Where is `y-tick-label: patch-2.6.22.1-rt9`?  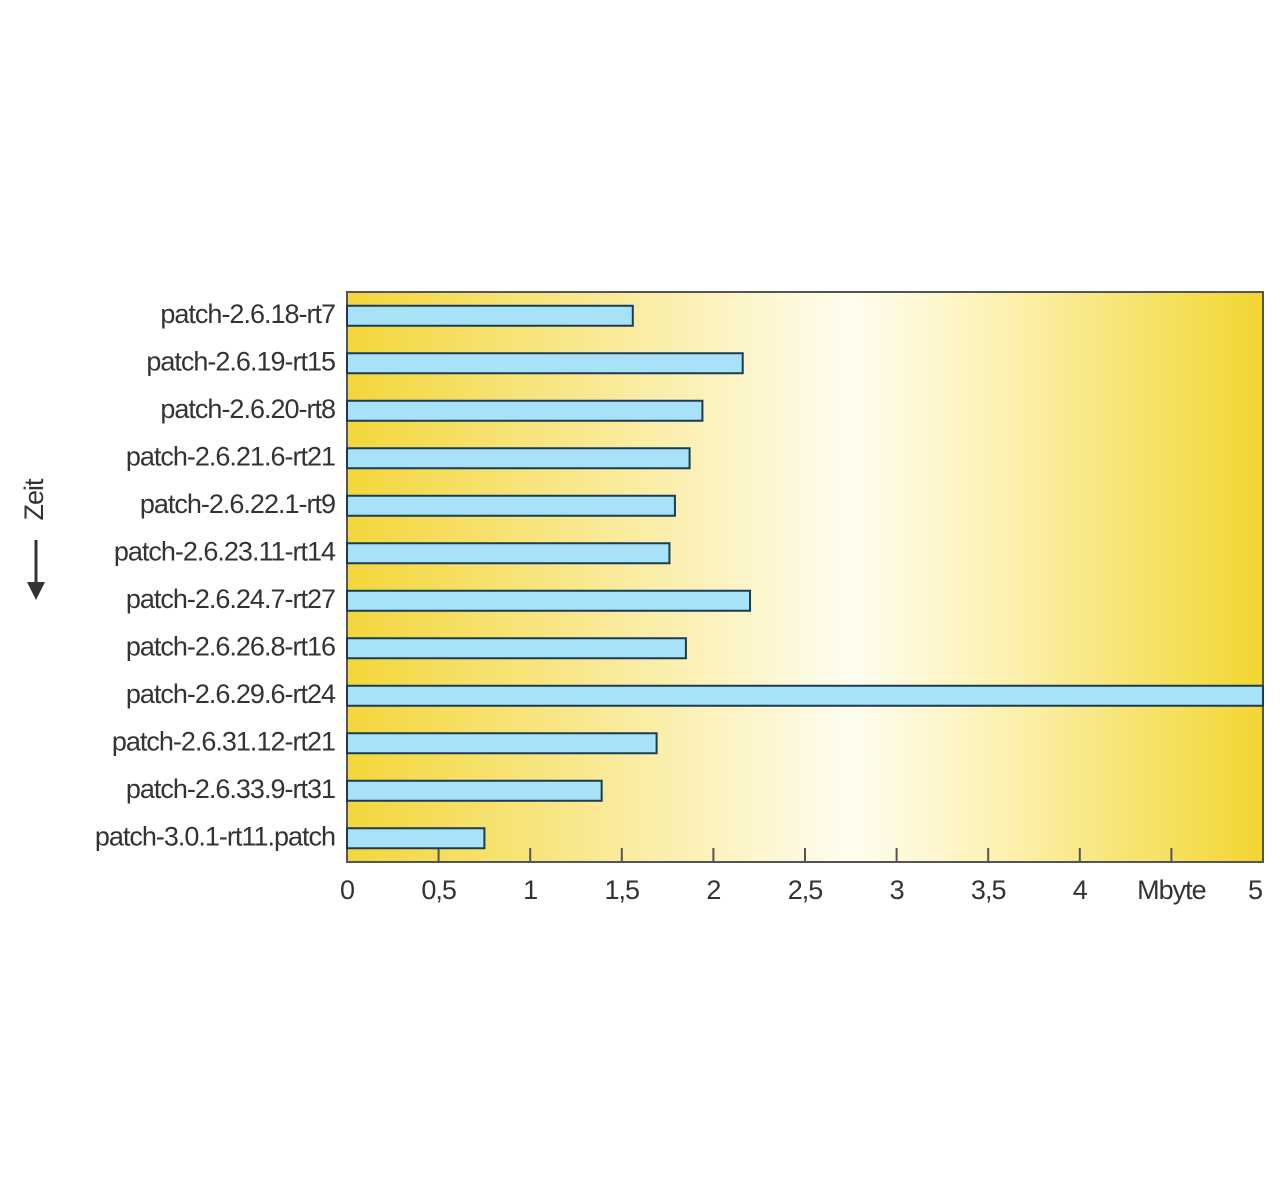
y-tick-label: patch-2.6.22.1-rt9 is located at coordinates (237, 504).